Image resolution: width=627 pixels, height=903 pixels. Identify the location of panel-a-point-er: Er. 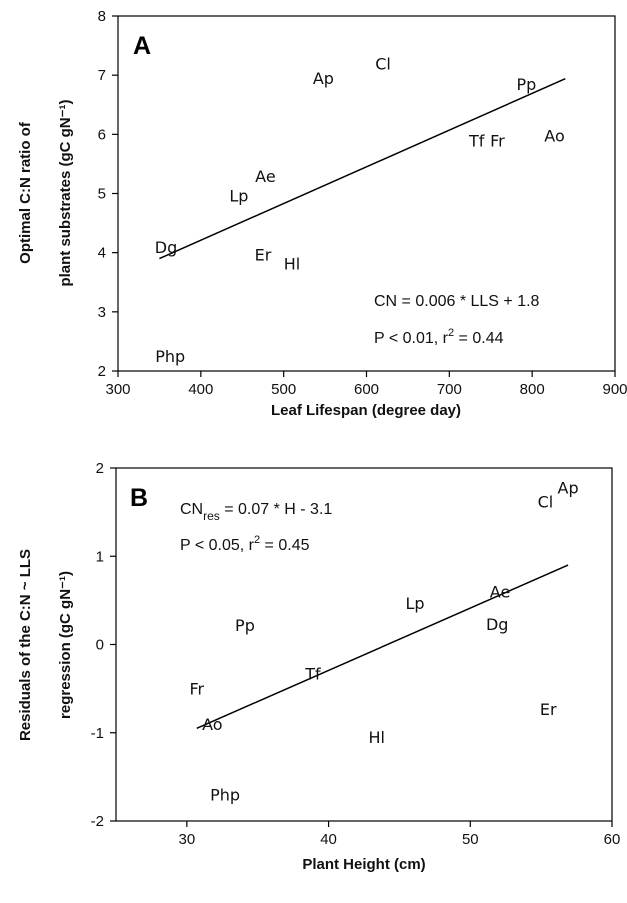
(263, 254).